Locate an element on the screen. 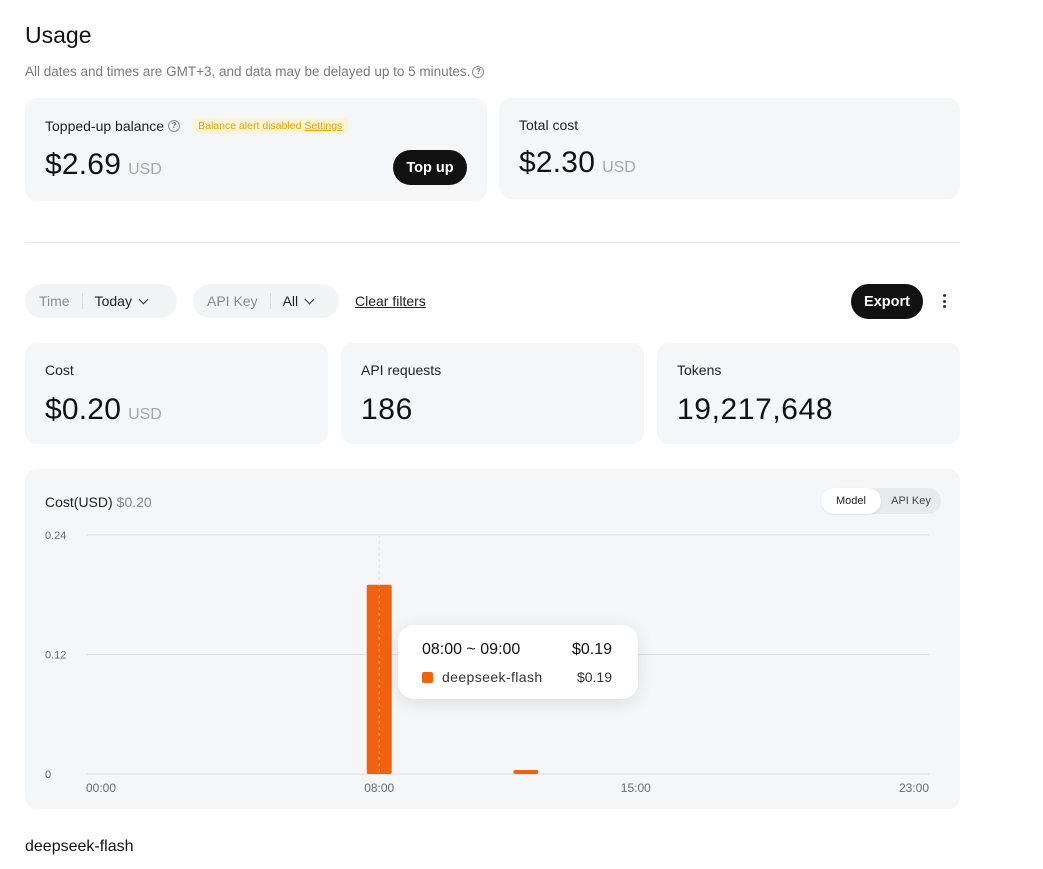  cost-amount-row: $0.20 USD is located at coordinates (103, 410).